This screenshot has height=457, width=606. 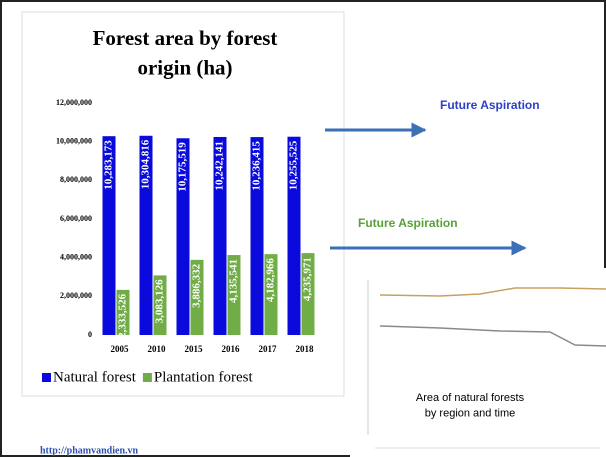 What do you see at coordinates (183, 167) in the screenshot?
I see `data-label: 10,175,519` at bounding box center [183, 167].